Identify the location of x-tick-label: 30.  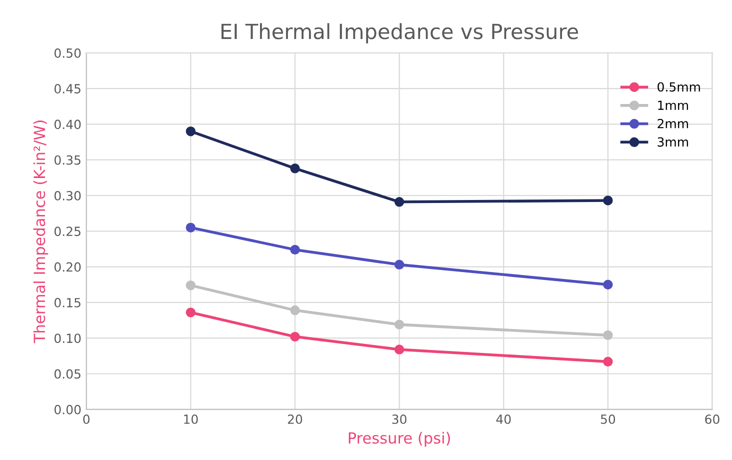
(399, 419).